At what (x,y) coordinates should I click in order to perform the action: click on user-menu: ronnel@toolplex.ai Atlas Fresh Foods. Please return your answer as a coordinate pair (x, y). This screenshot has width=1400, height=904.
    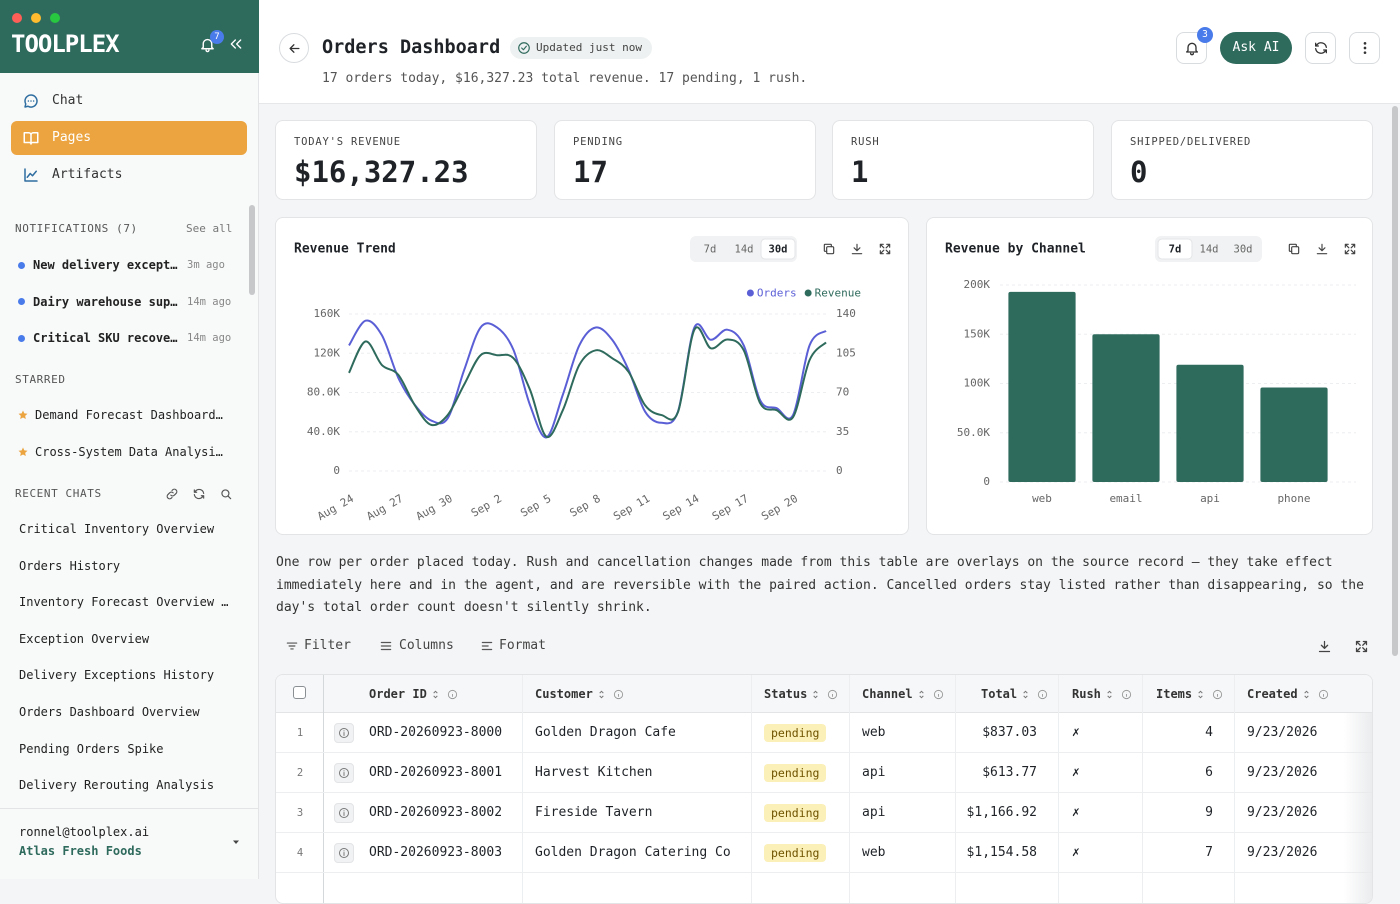
    Looking at the image, I should click on (129, 844).